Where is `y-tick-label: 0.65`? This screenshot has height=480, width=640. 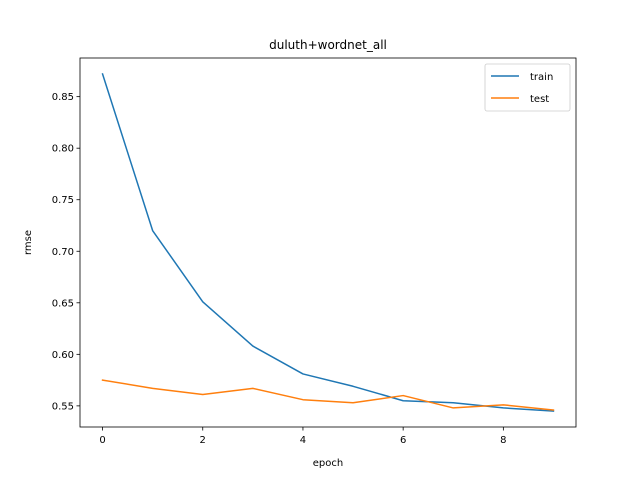 y-tick-label: 0.65 is located at coordinates (63, 303).